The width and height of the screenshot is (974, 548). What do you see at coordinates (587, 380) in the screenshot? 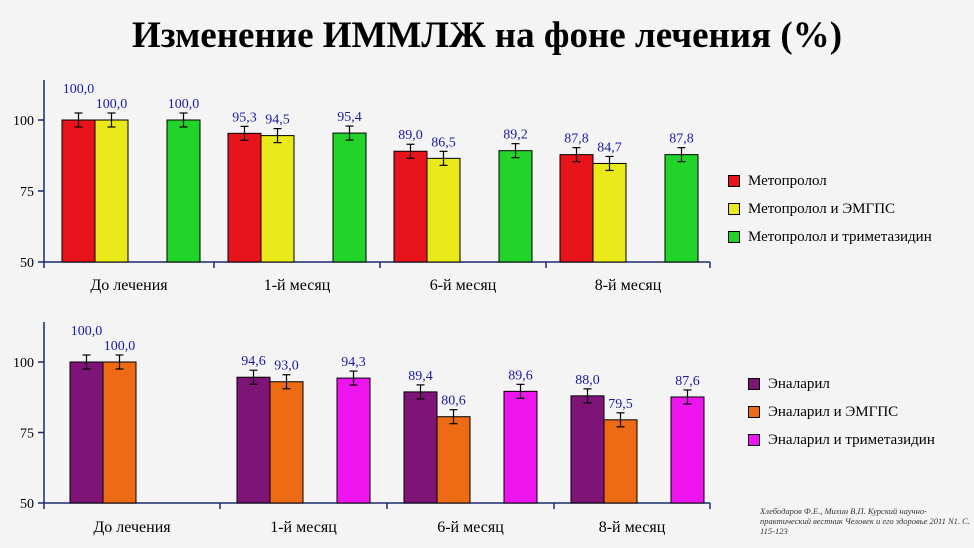
I see `data-label: 88,0` at bounding box center [587, 380].